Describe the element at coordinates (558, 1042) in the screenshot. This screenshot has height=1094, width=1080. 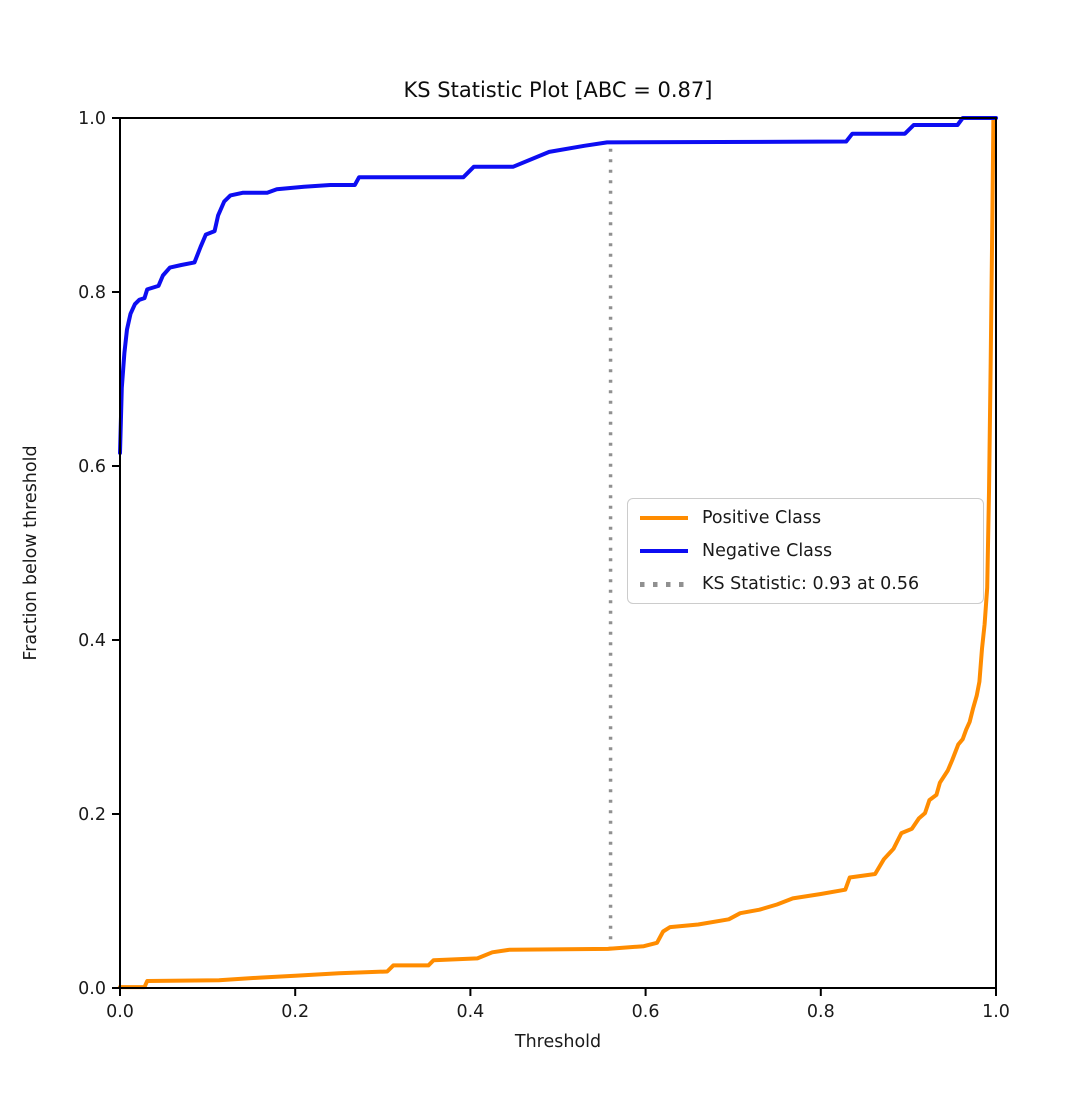
I see `x-axis-label: Threshold` at that location.